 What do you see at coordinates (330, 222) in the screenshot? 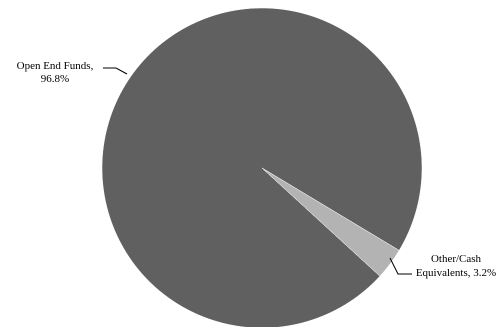
I see `pie-slice-other-cash-equivalents` at bounding box center [330, 222].